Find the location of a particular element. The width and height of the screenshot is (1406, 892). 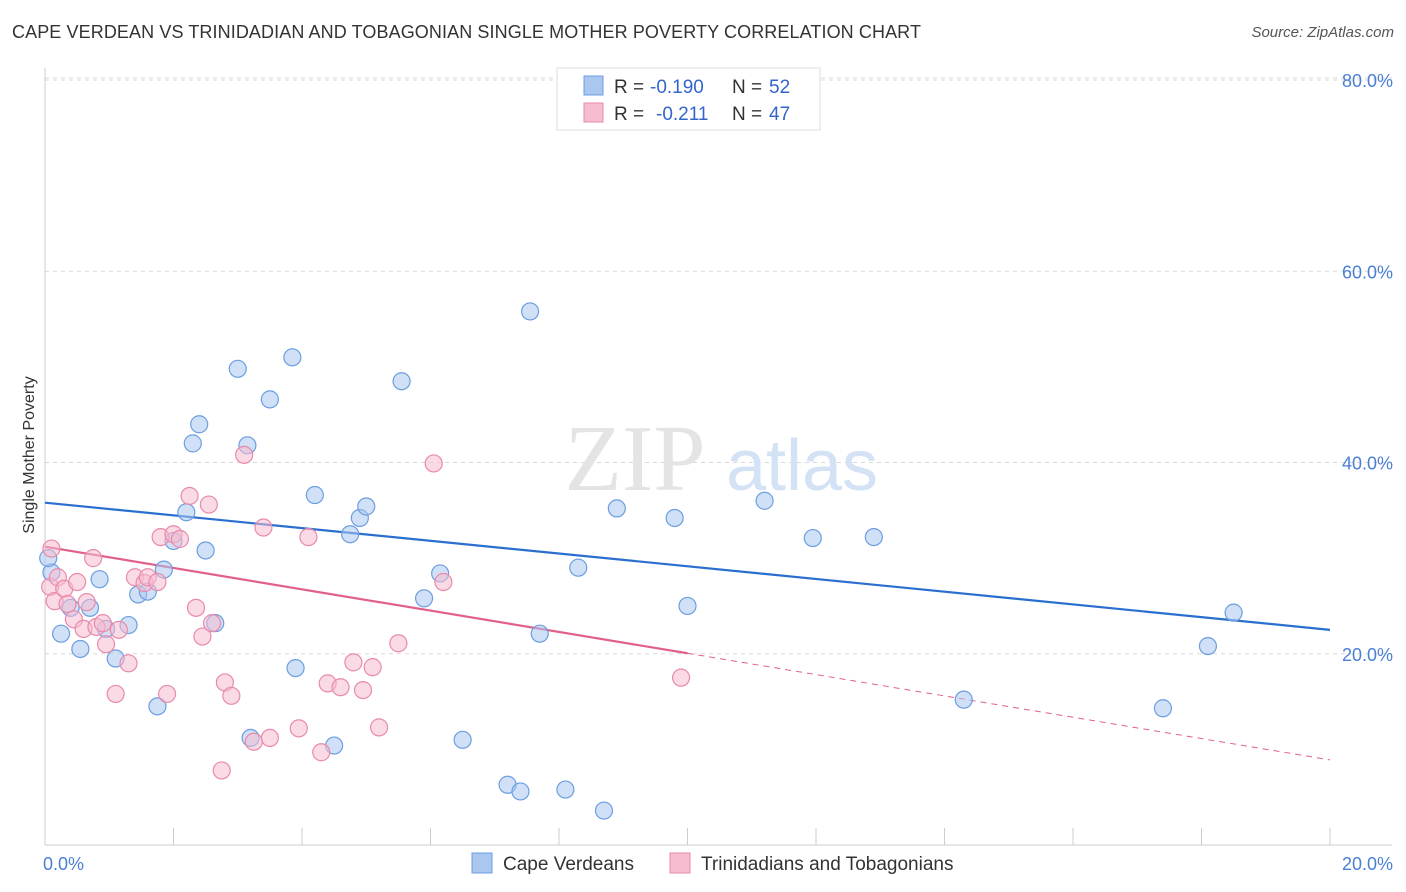

trend-line-1-extension is located at coordinates (1009, 706).